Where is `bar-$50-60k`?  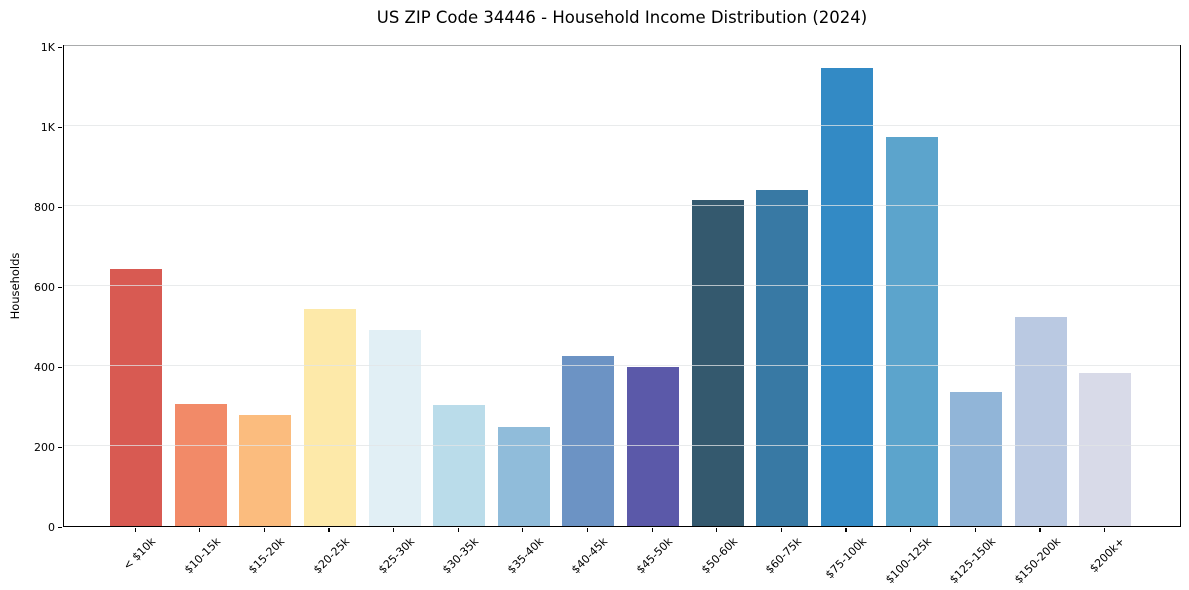 bar-$50-60k is located at coordinates (717, 363).